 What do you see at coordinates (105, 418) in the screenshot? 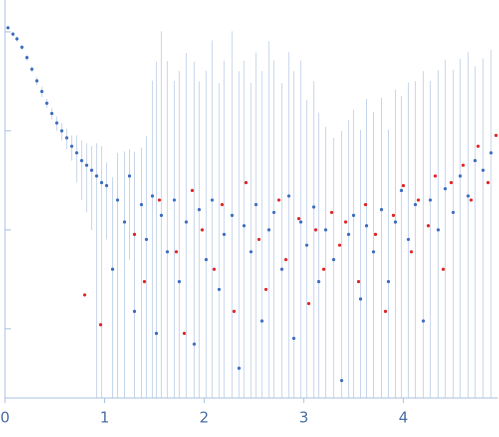
I see `x-tick-label: 1` at bounding box center [105, 418].